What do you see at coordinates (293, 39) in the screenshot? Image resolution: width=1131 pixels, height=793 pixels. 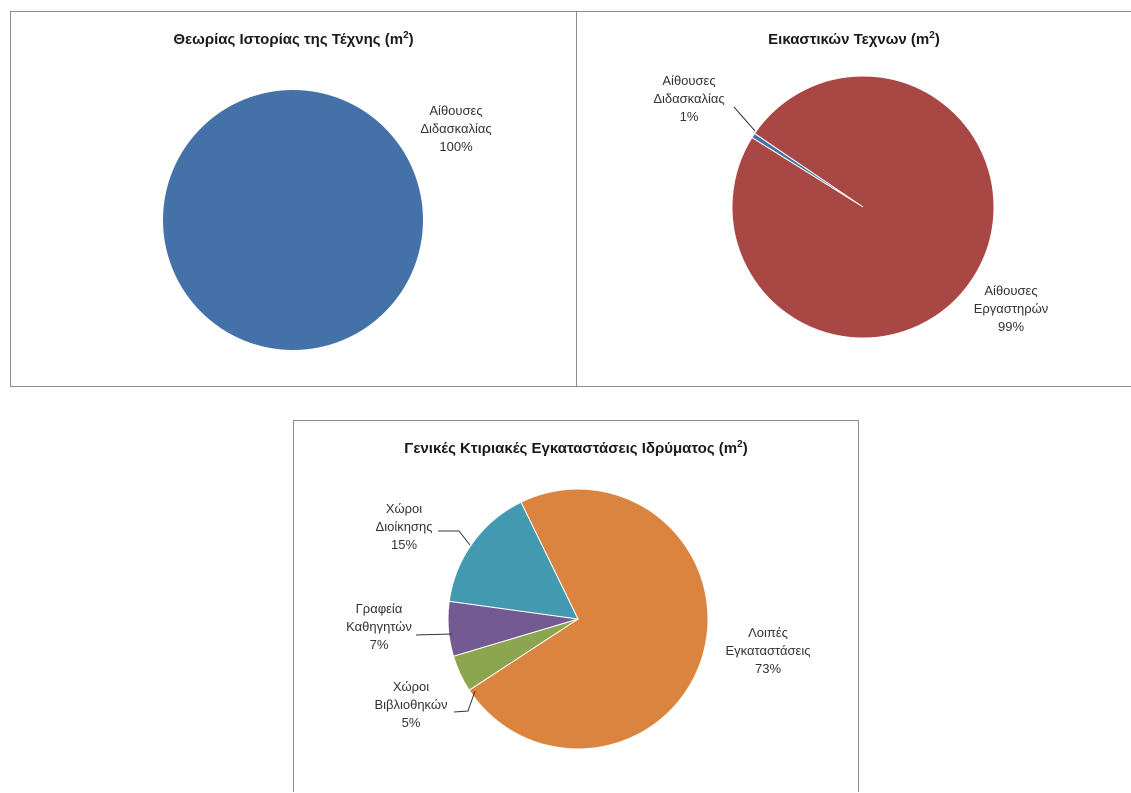 I see `chart-title: Θεωρίας Ιστορίας της Τέχνης (m2)` at bounding box center [293, 39].